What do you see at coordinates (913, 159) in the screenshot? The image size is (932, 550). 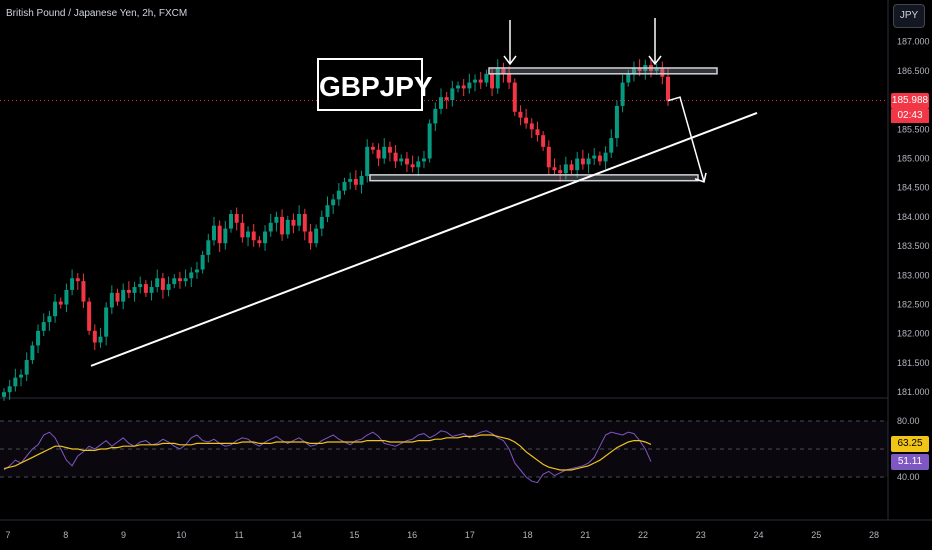 I see `price-tick-label: 185.000` at bounding box center [913, 159].